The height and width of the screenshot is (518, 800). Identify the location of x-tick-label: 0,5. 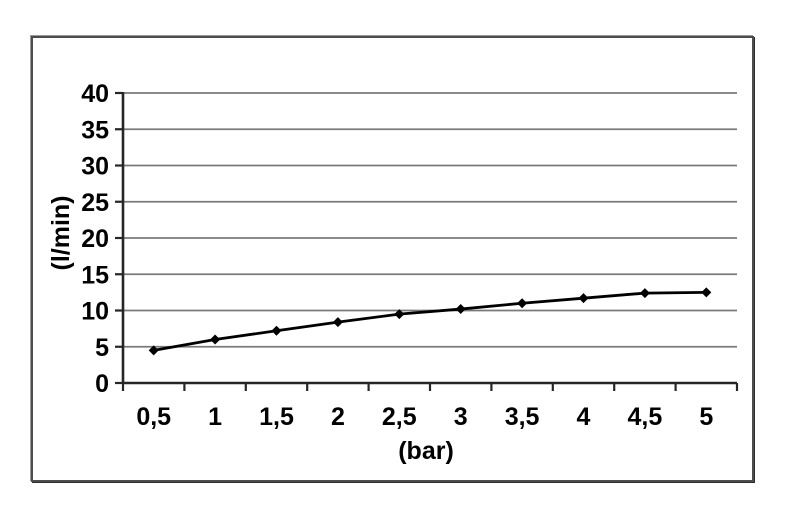
(153, 417).